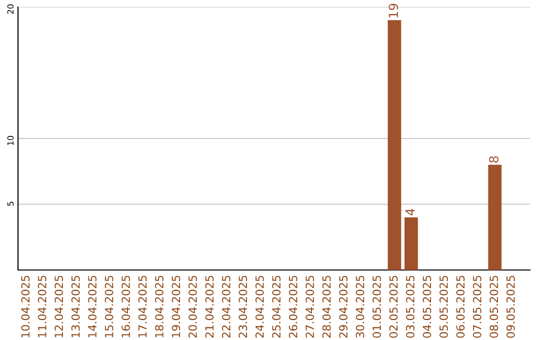 This screenshot has width=540, height=340. Describe the element at coordinates (142, 307) in the screenshot. I see `x-tick-label: 17.04.2025` at that location.